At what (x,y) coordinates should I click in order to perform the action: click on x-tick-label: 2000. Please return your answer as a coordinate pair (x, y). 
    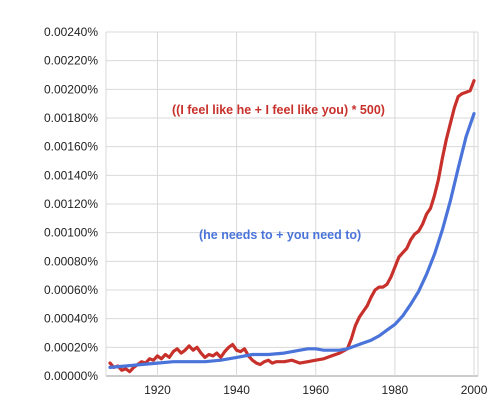
    Looking at the image, I should click on (474, 390).